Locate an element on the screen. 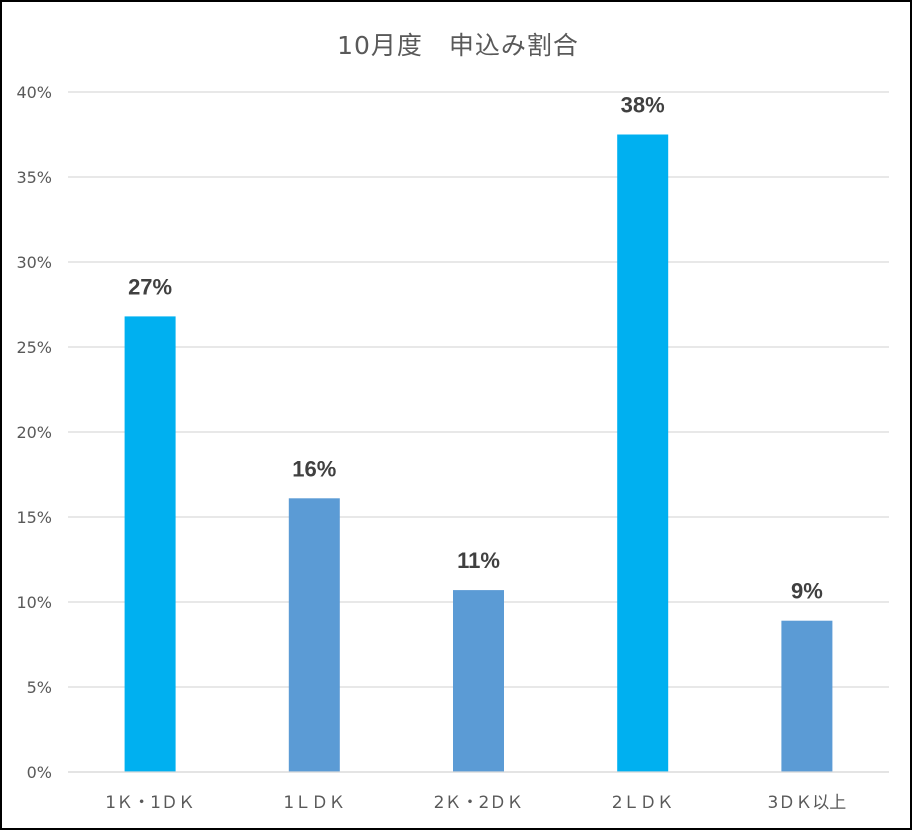 This screenshot has width=912, height=830. y-tick-label: 35% is located at coordinates (34, 177).